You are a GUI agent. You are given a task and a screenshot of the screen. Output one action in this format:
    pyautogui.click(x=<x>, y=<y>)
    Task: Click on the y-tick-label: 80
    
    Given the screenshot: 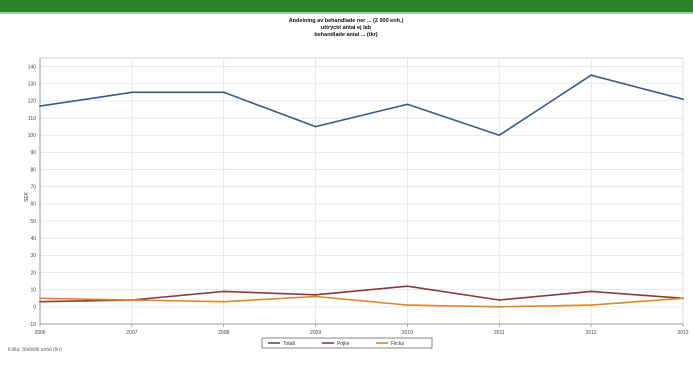 What is the action you would take?
    pyautogui.click(x=33, y=170)
    